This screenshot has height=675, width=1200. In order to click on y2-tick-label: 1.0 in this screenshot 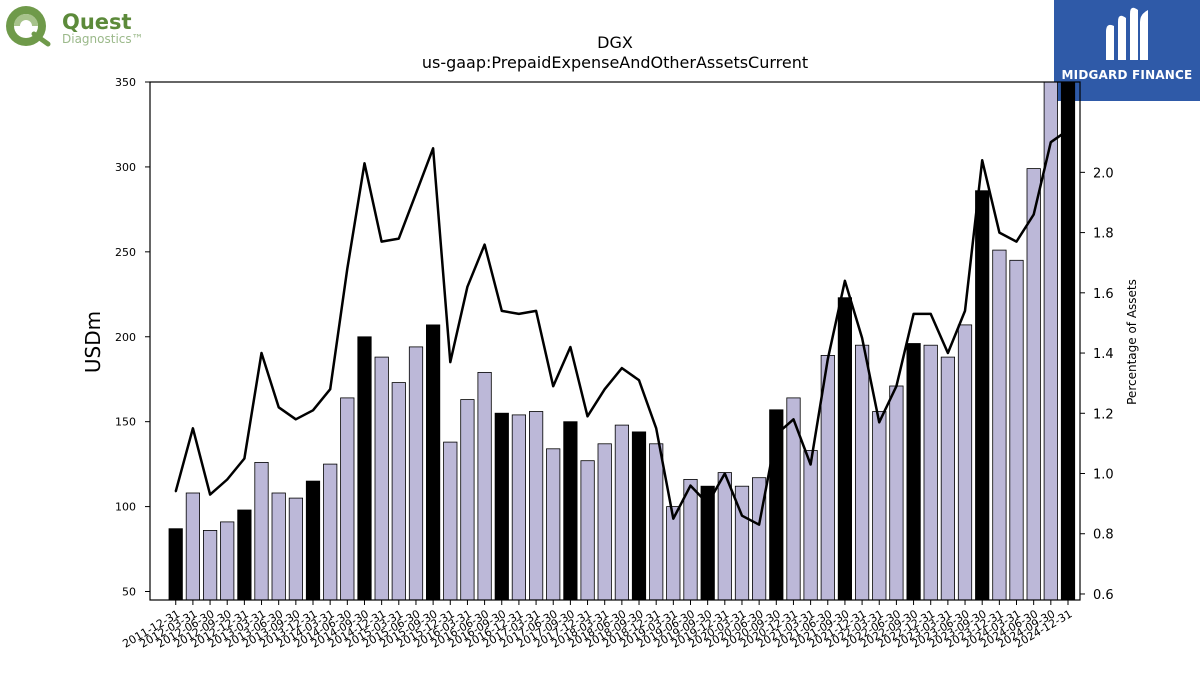, I will do `click(1103, 475)`.